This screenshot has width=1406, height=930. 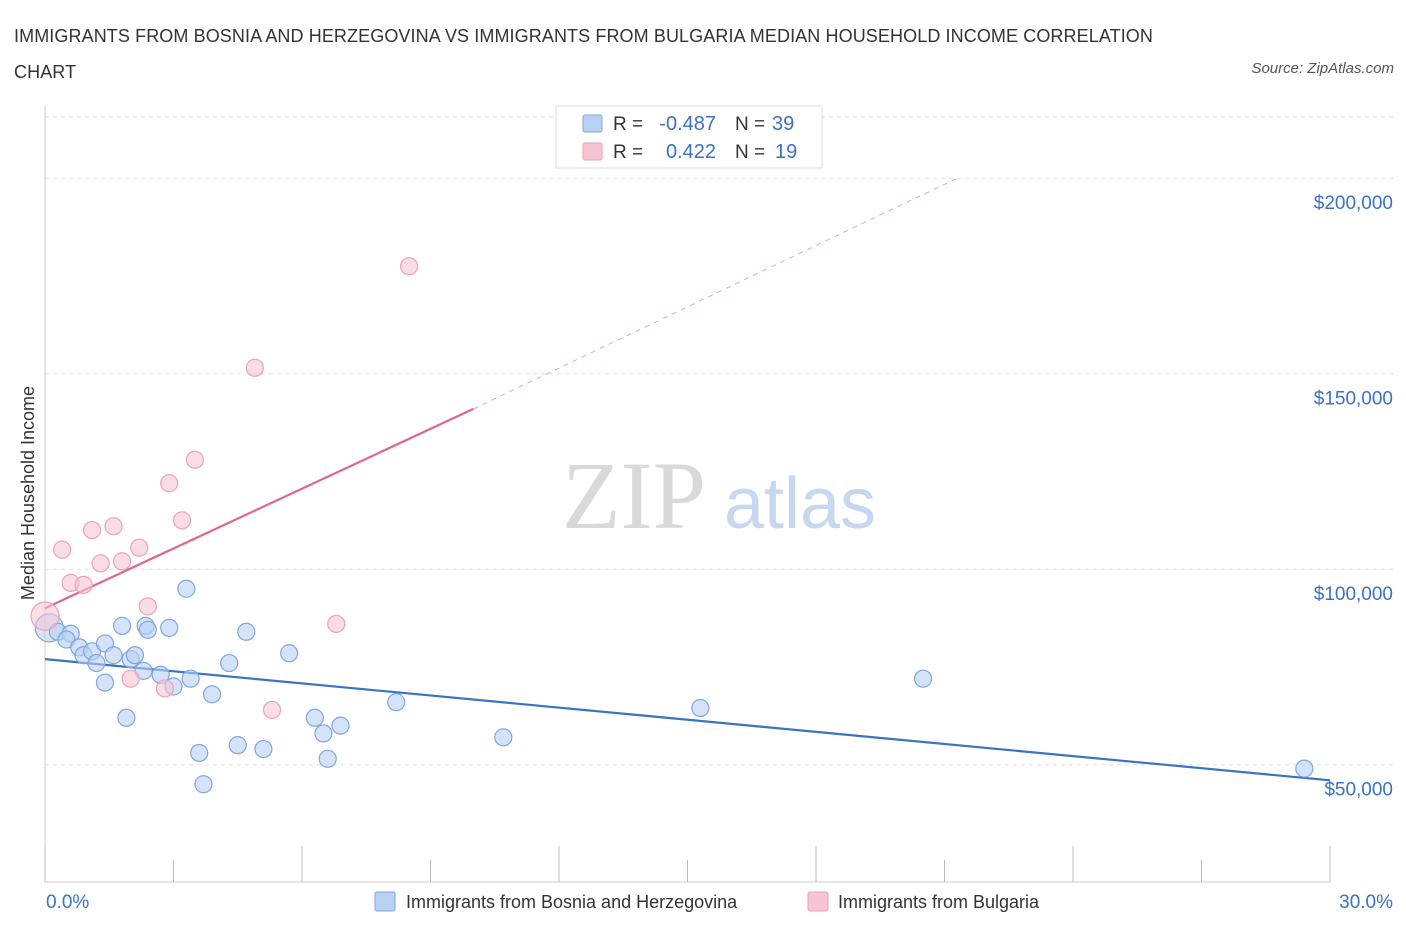 I want to click on source-label: Source: ZipAtlas.com, so click(x=1322, y=68).